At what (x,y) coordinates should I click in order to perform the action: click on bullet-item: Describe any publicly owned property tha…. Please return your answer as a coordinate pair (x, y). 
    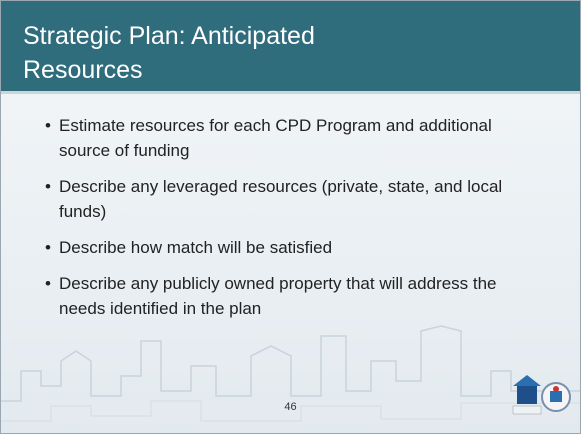
    Looking at the image, I should click on (295, 296).